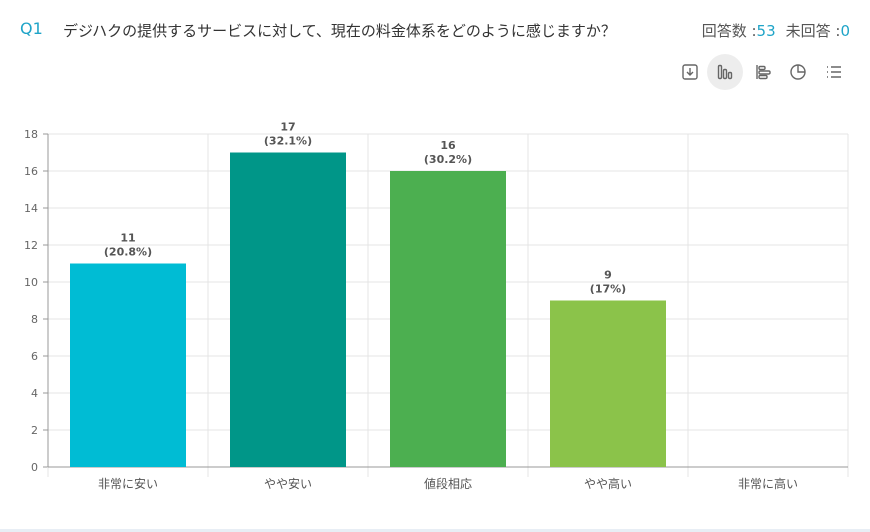 This screenshot has width=870, height=532. What do you see at coordinates (31, 245) in the screenshot?
I see `y-tick-label: 12` at bounding box center [31, 245].